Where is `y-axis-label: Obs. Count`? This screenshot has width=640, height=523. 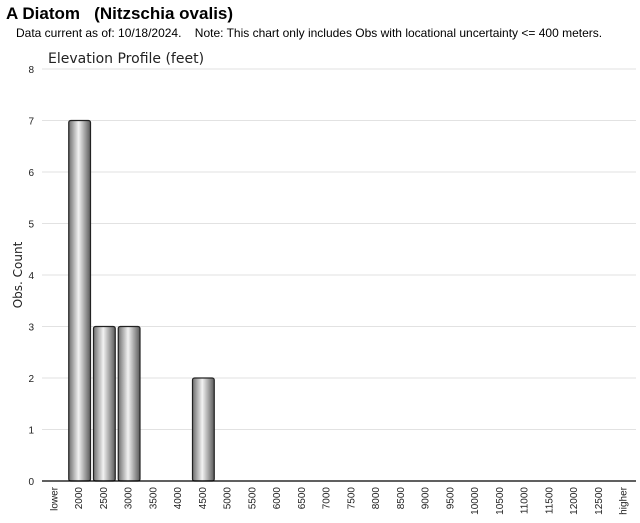 y-axis-label: Obs. Count is located at coordinates (18, 274).